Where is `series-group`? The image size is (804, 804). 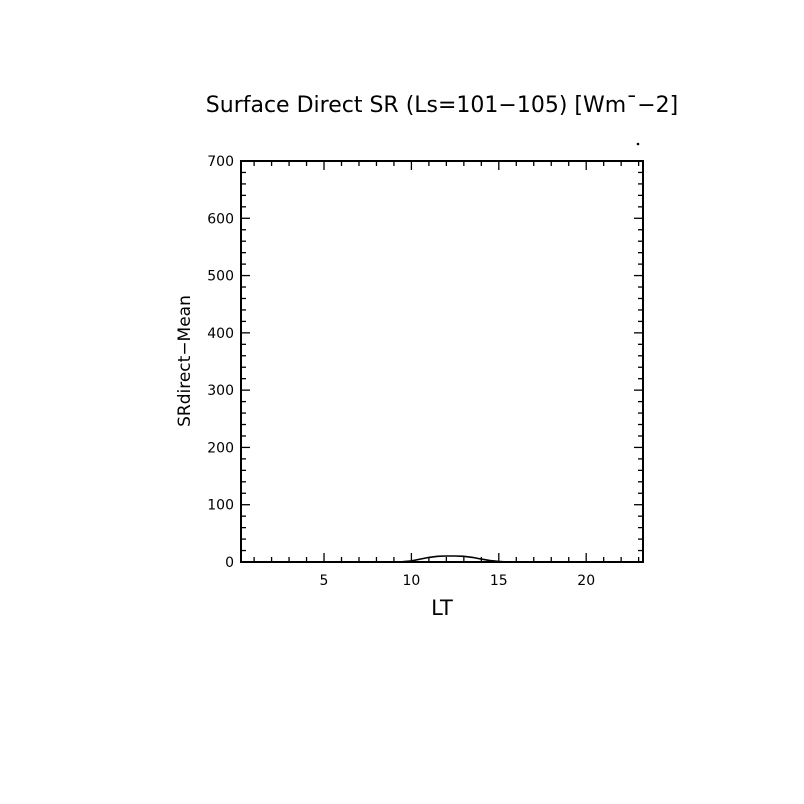
series-group is located at coordinates (450, 559).